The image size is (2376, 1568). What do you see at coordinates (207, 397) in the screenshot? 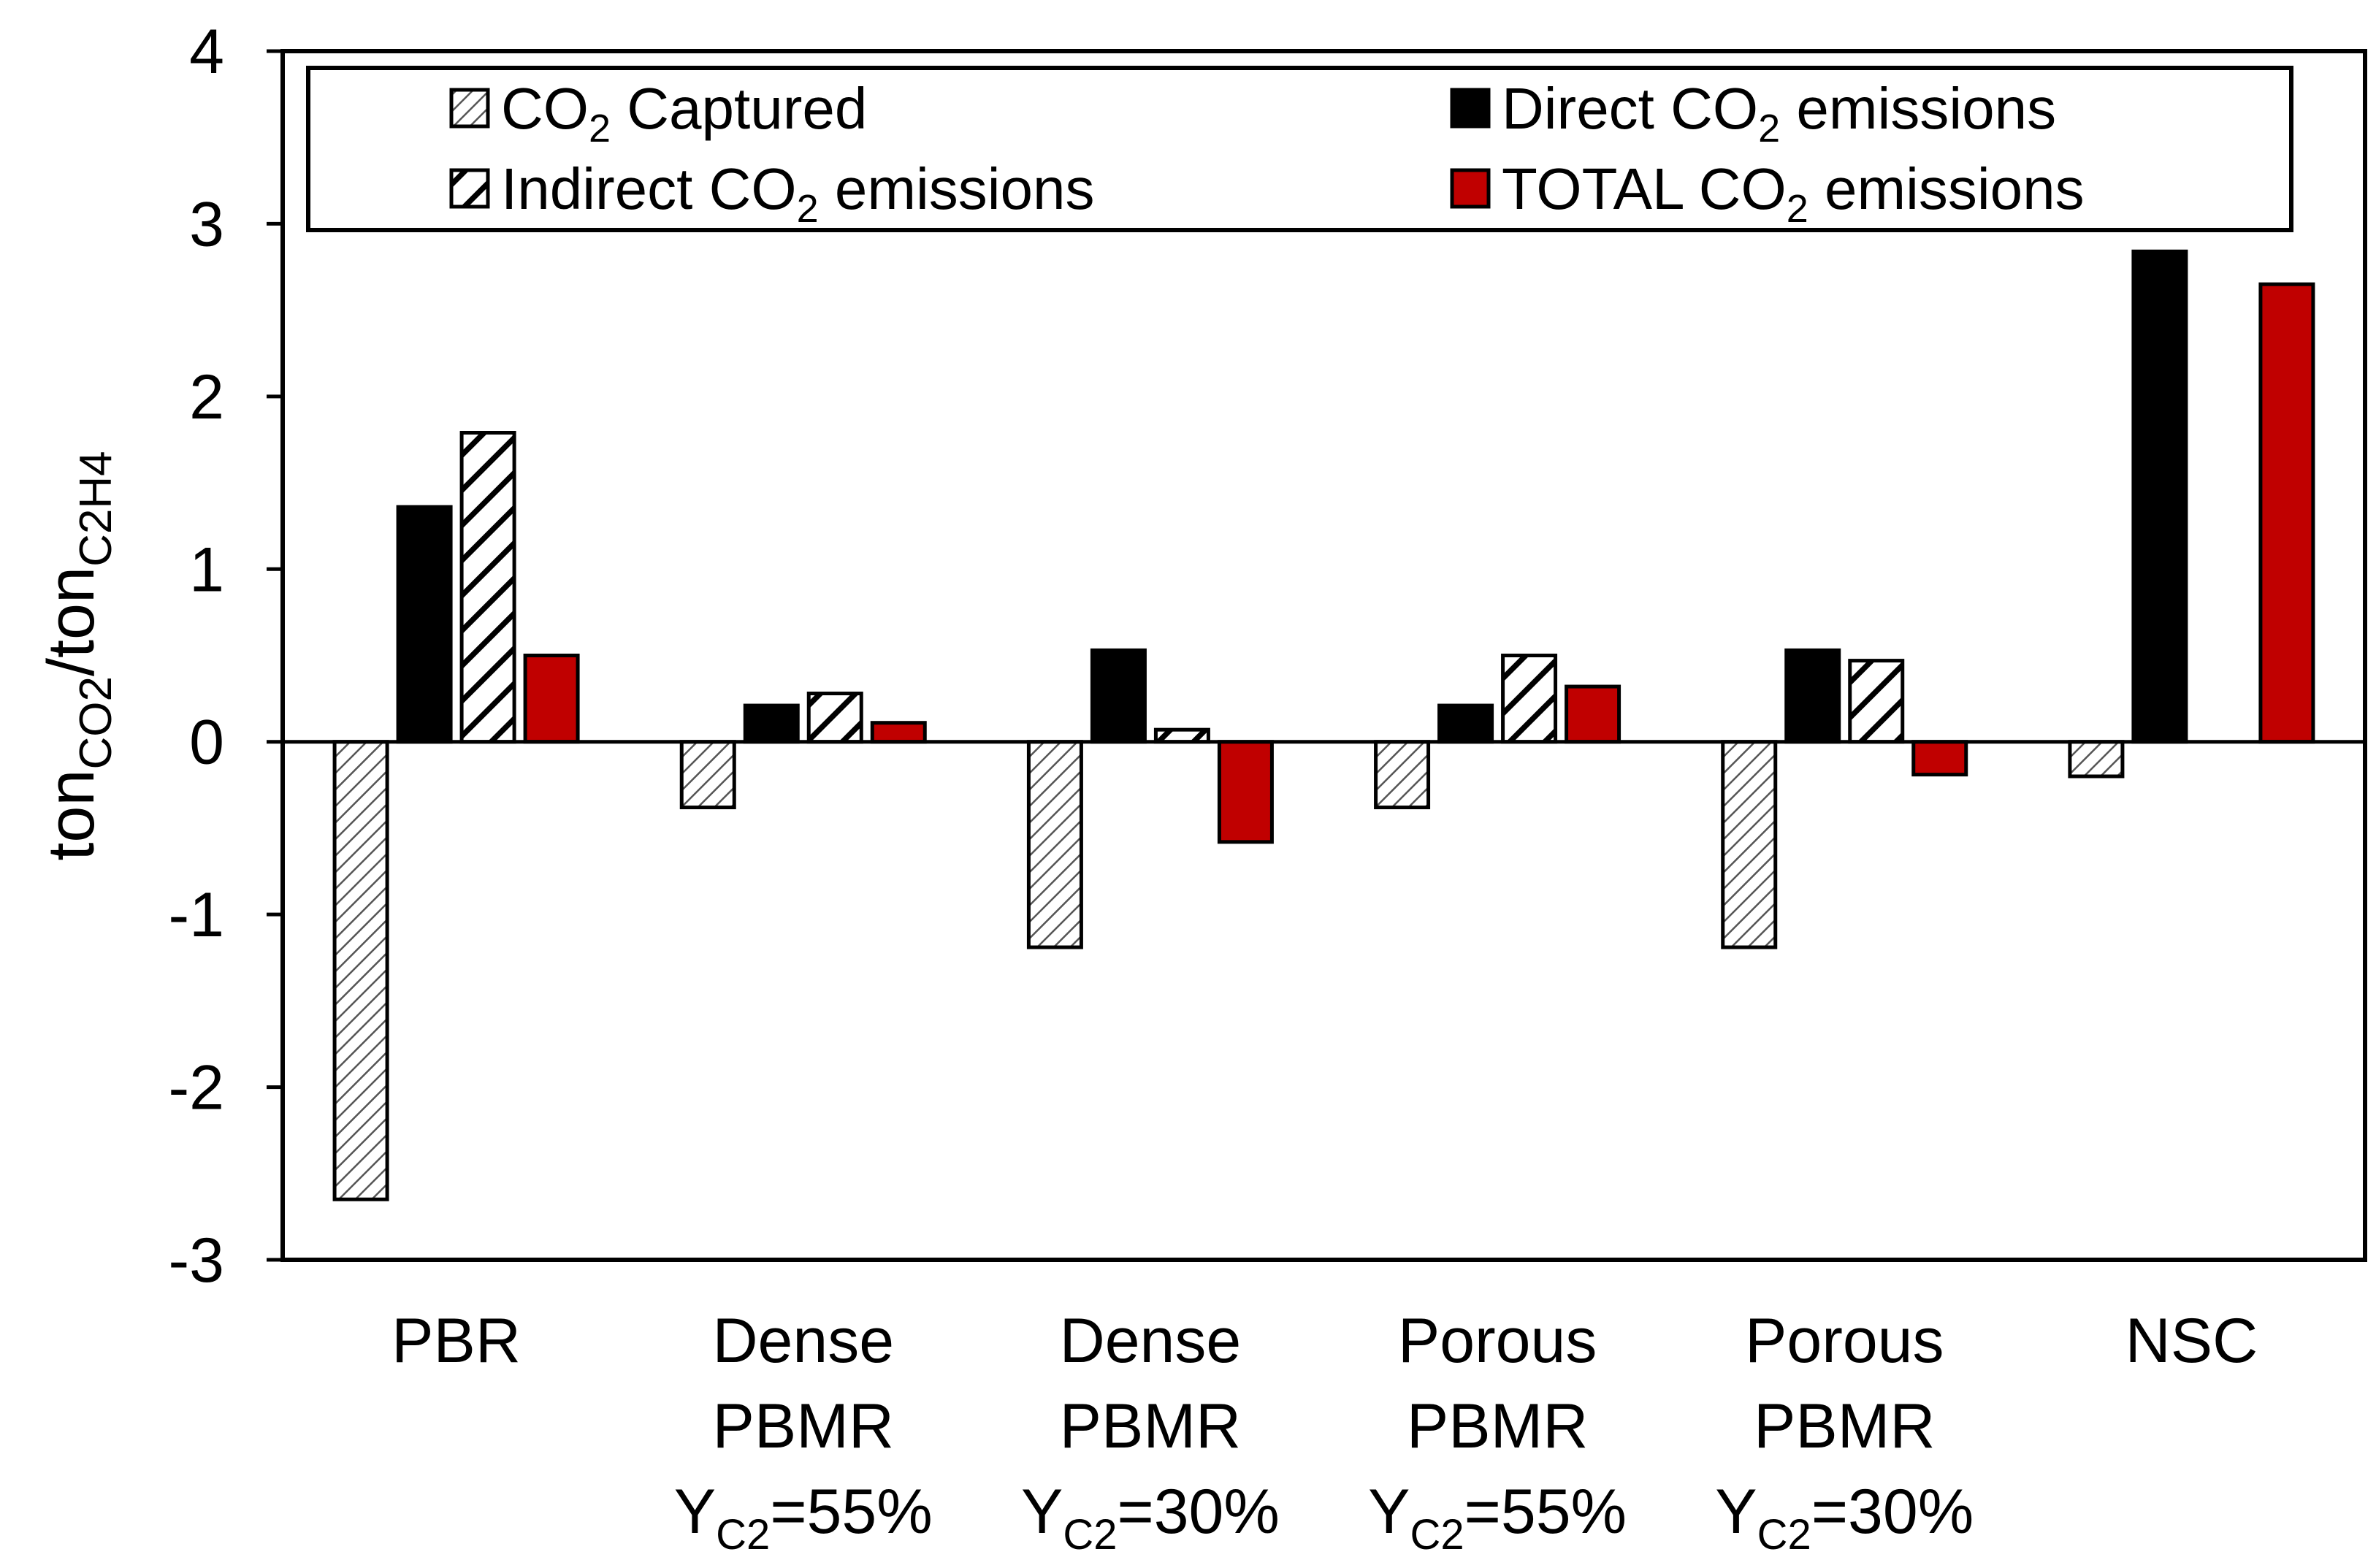
I see `y-tick-label: 2` at bounding box center [207, 397].